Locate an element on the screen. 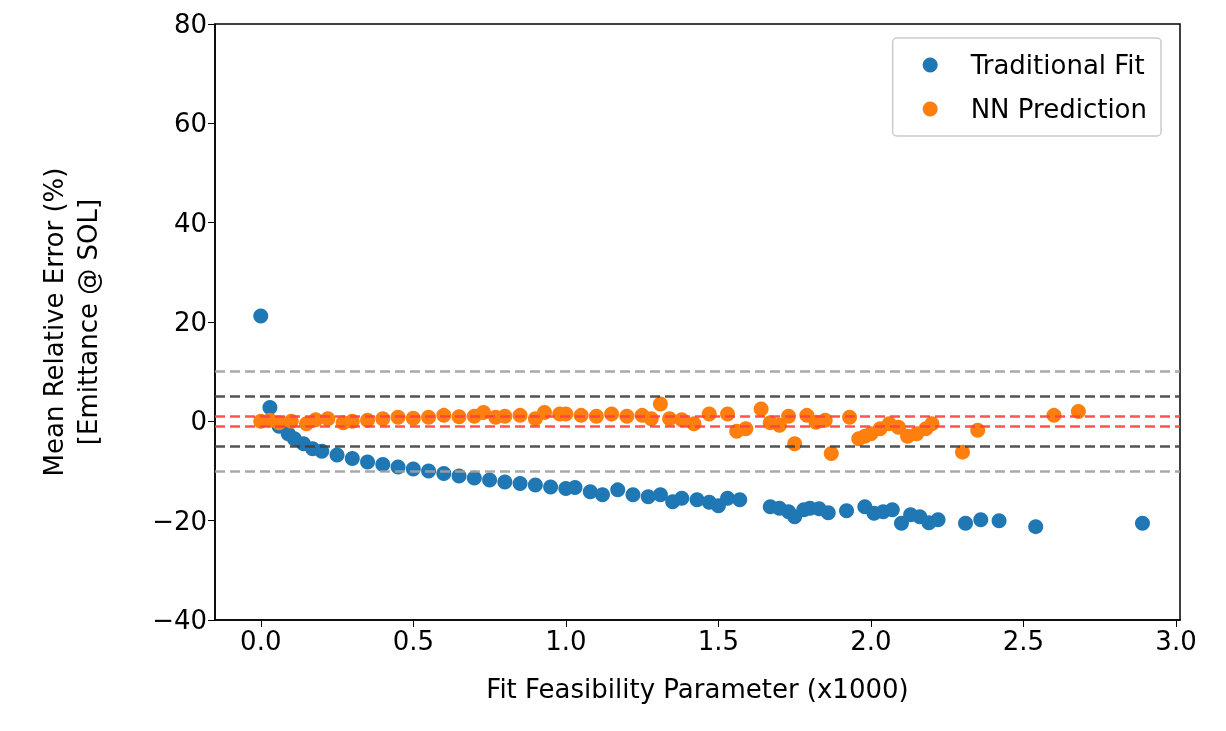  y-tick-label: −20 is located at coordinates (179, 520).